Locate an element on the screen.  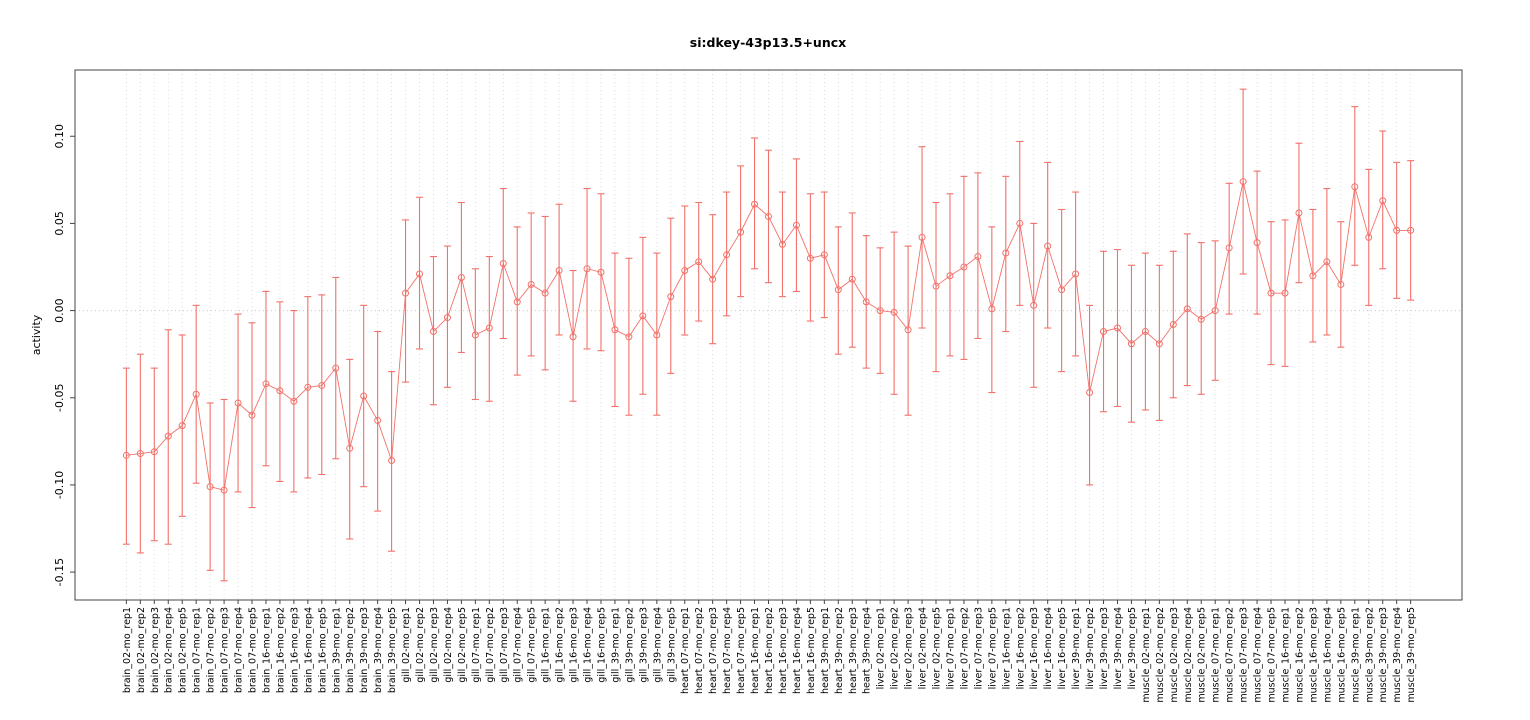
x-tick-label: muscle_39-mo_rep1 is located at coordinates (1355, 655).